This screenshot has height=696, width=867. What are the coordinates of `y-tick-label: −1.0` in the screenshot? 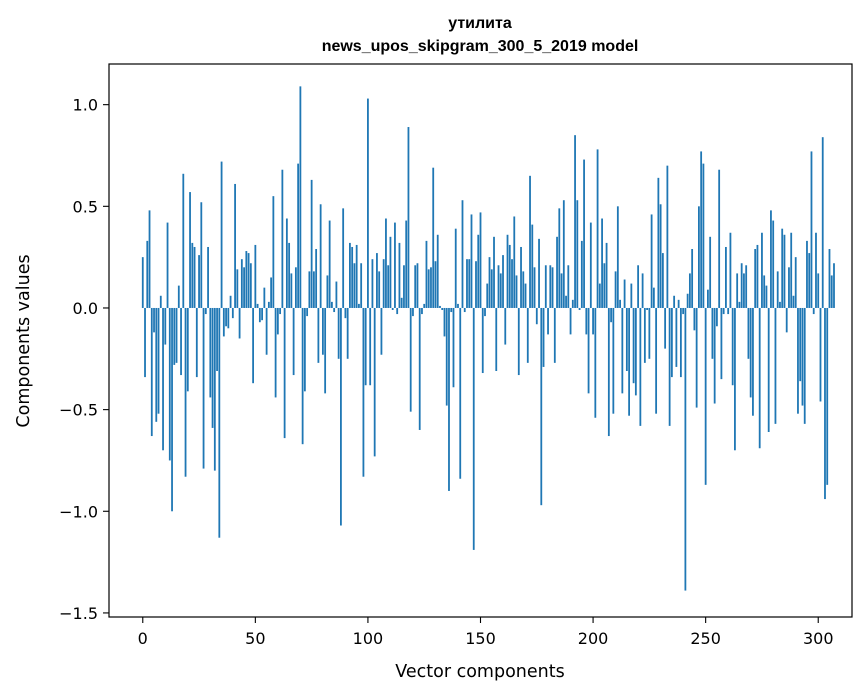 It's located at (78, 511).